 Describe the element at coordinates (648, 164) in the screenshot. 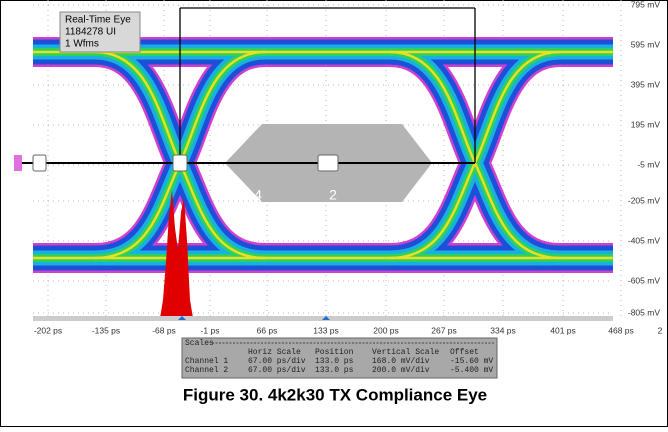

I see `y-tick-label: -5 mV` at that location.